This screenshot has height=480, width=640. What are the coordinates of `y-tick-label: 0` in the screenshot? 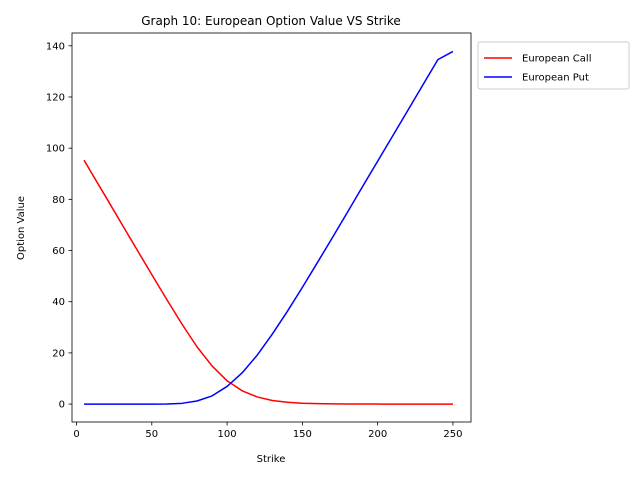 It's located at (62, 405).